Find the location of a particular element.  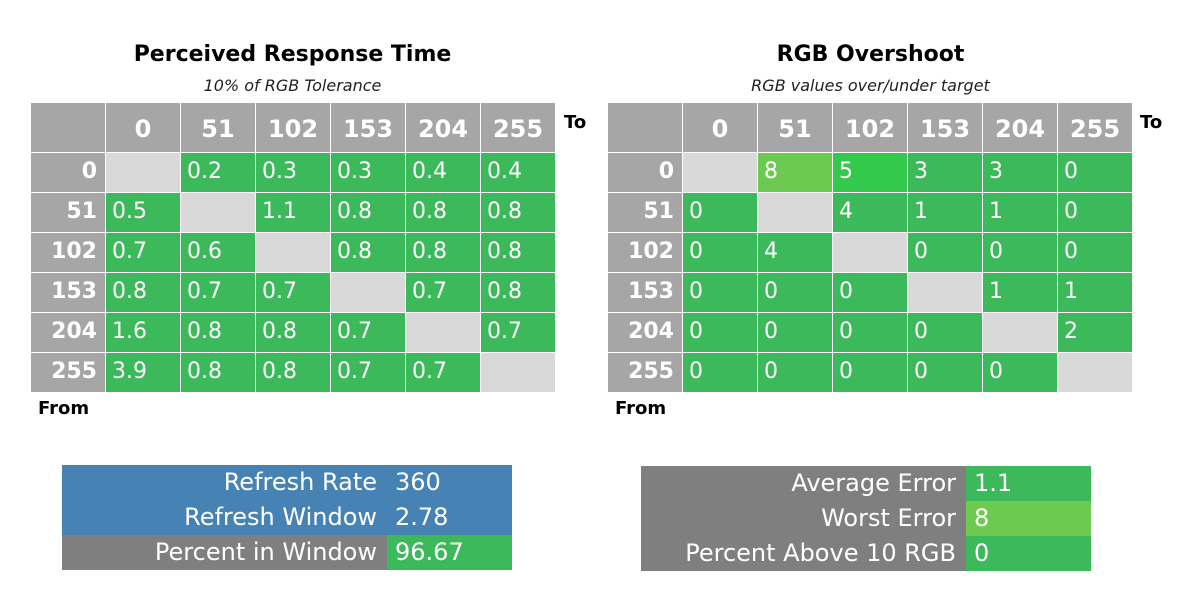

from-label: From is located at coordinates (641, 408).